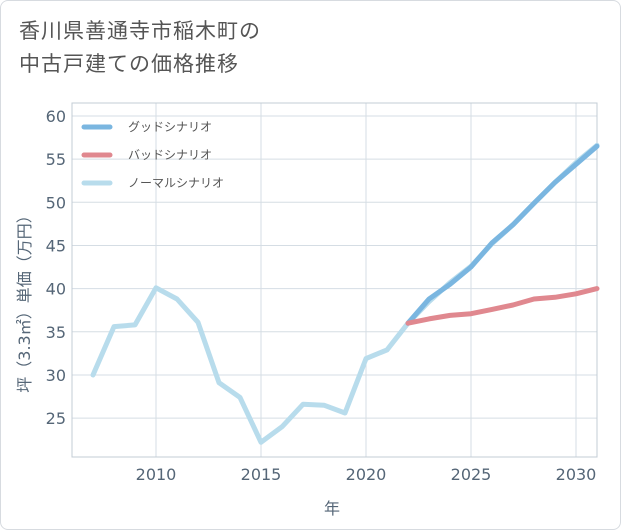  I want to click on chart-title-line-1: 香川県善通寺市稲木町の, so click(140, 31).